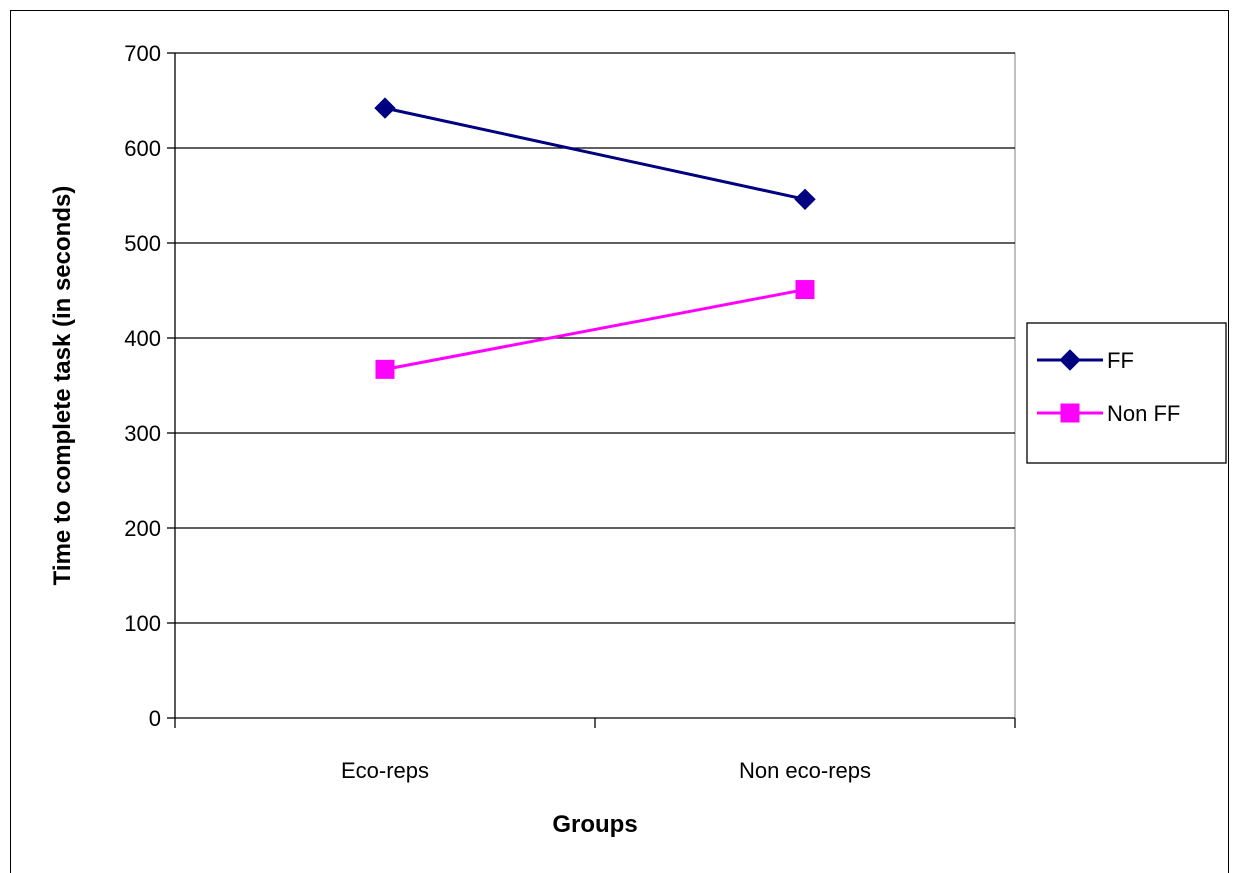 This screenshot has width=1235, height=873. I want to click on x-axis-title: Groups, so click(594, 824).